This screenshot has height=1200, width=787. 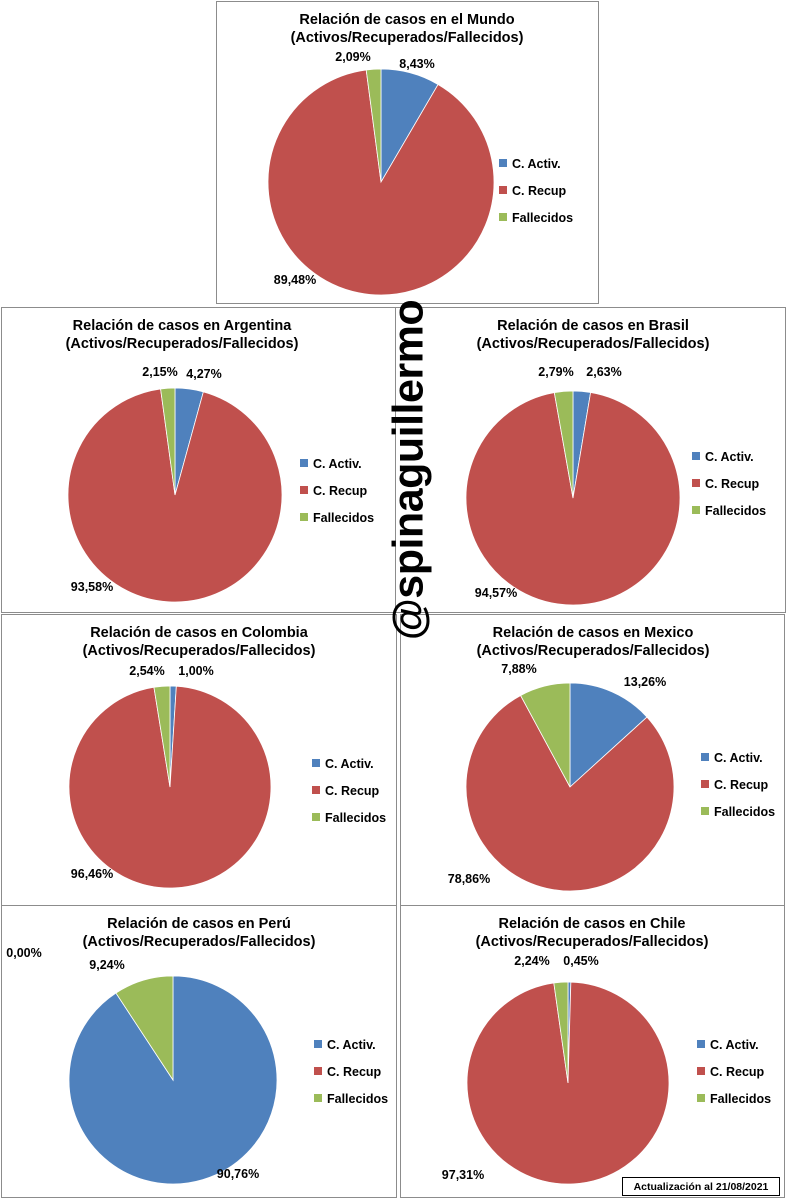 I want to click on chart-title: Relación de casos en Colombia, so click(x=199, y=633).